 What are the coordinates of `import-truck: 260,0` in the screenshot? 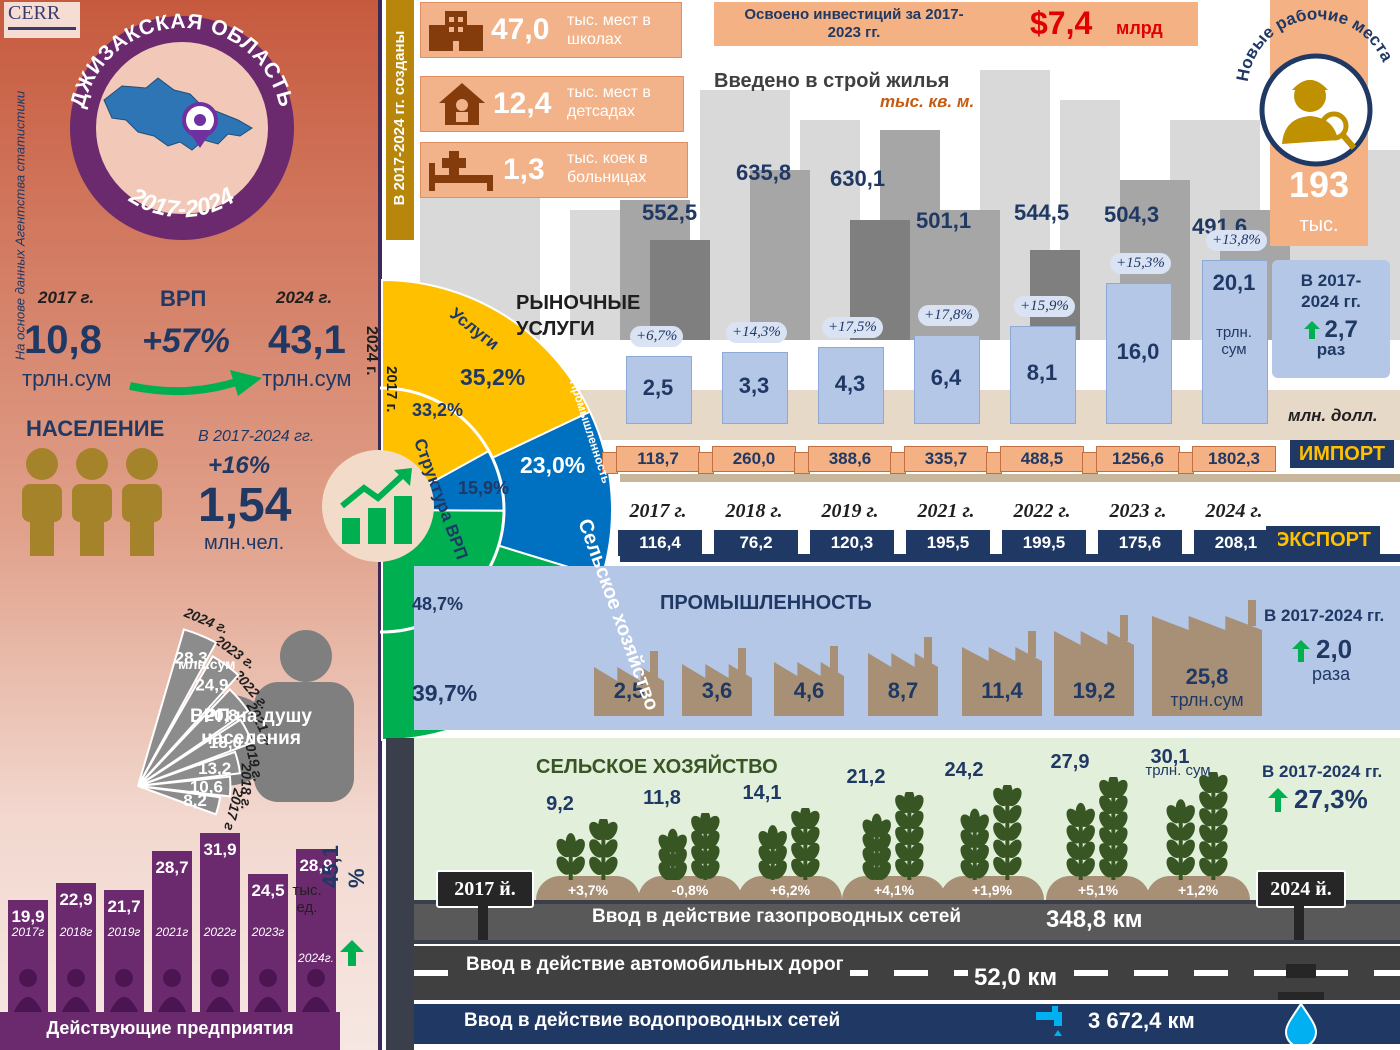 It's located at (754, 459).